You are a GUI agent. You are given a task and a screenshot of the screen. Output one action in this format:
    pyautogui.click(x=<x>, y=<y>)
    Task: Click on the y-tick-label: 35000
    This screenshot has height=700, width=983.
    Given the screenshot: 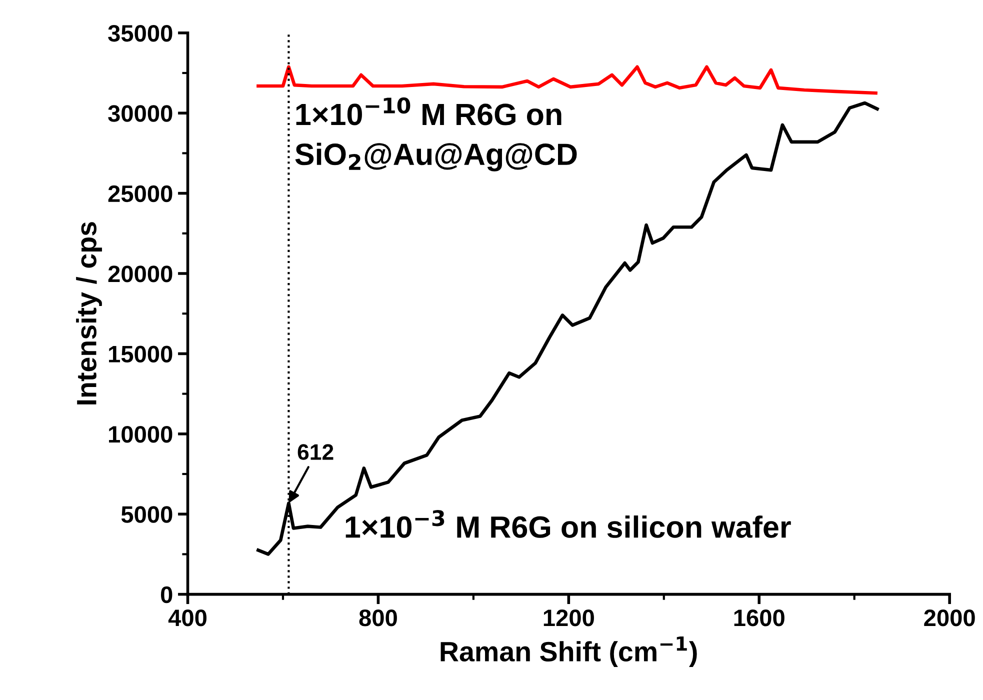 What is the action you would take?
    pyautogui.click(x=140, y=33)
    